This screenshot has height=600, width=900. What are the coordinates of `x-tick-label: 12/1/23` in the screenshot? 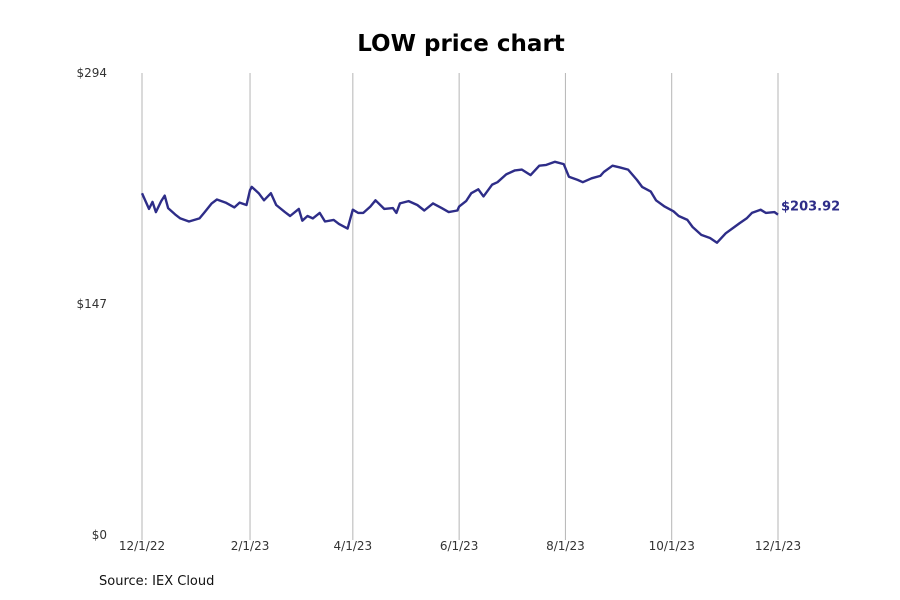 It's located at (778, 546).